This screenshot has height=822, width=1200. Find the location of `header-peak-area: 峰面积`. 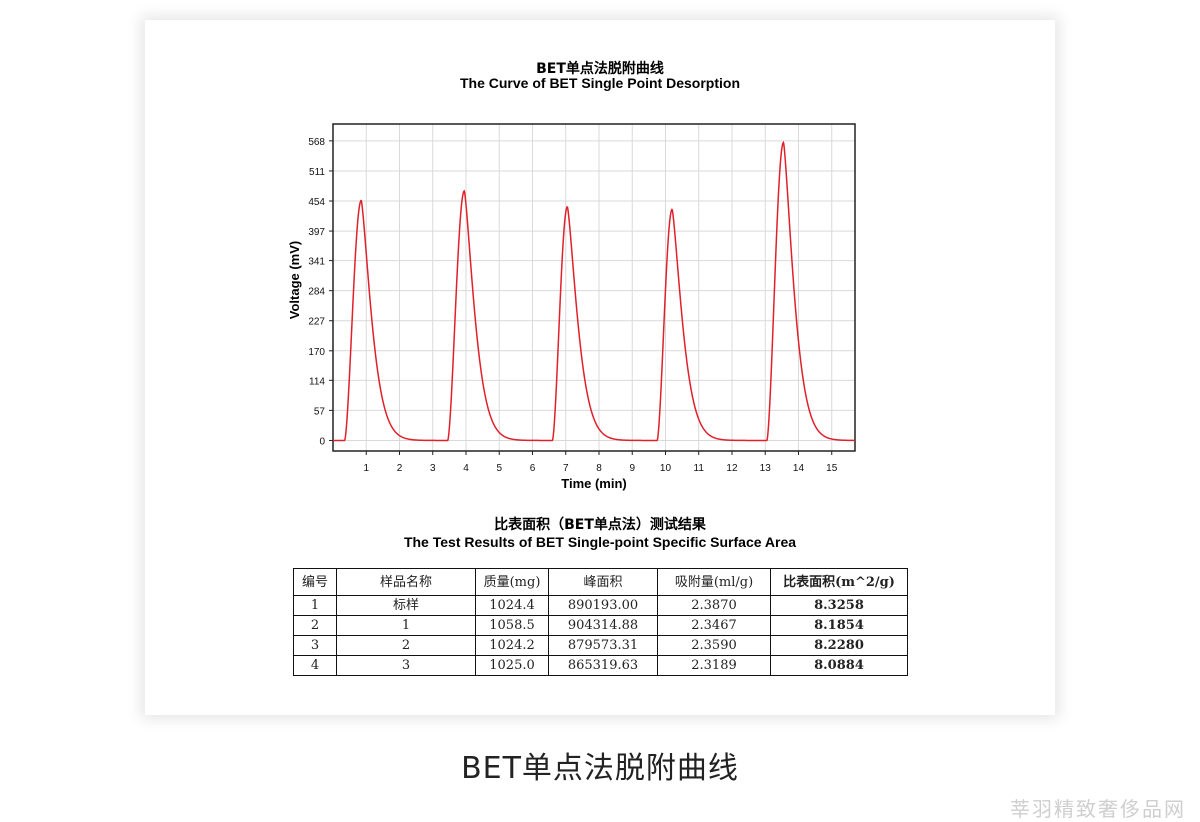

header-peak-area: 峰面积 is located at coordinates (603, 582).